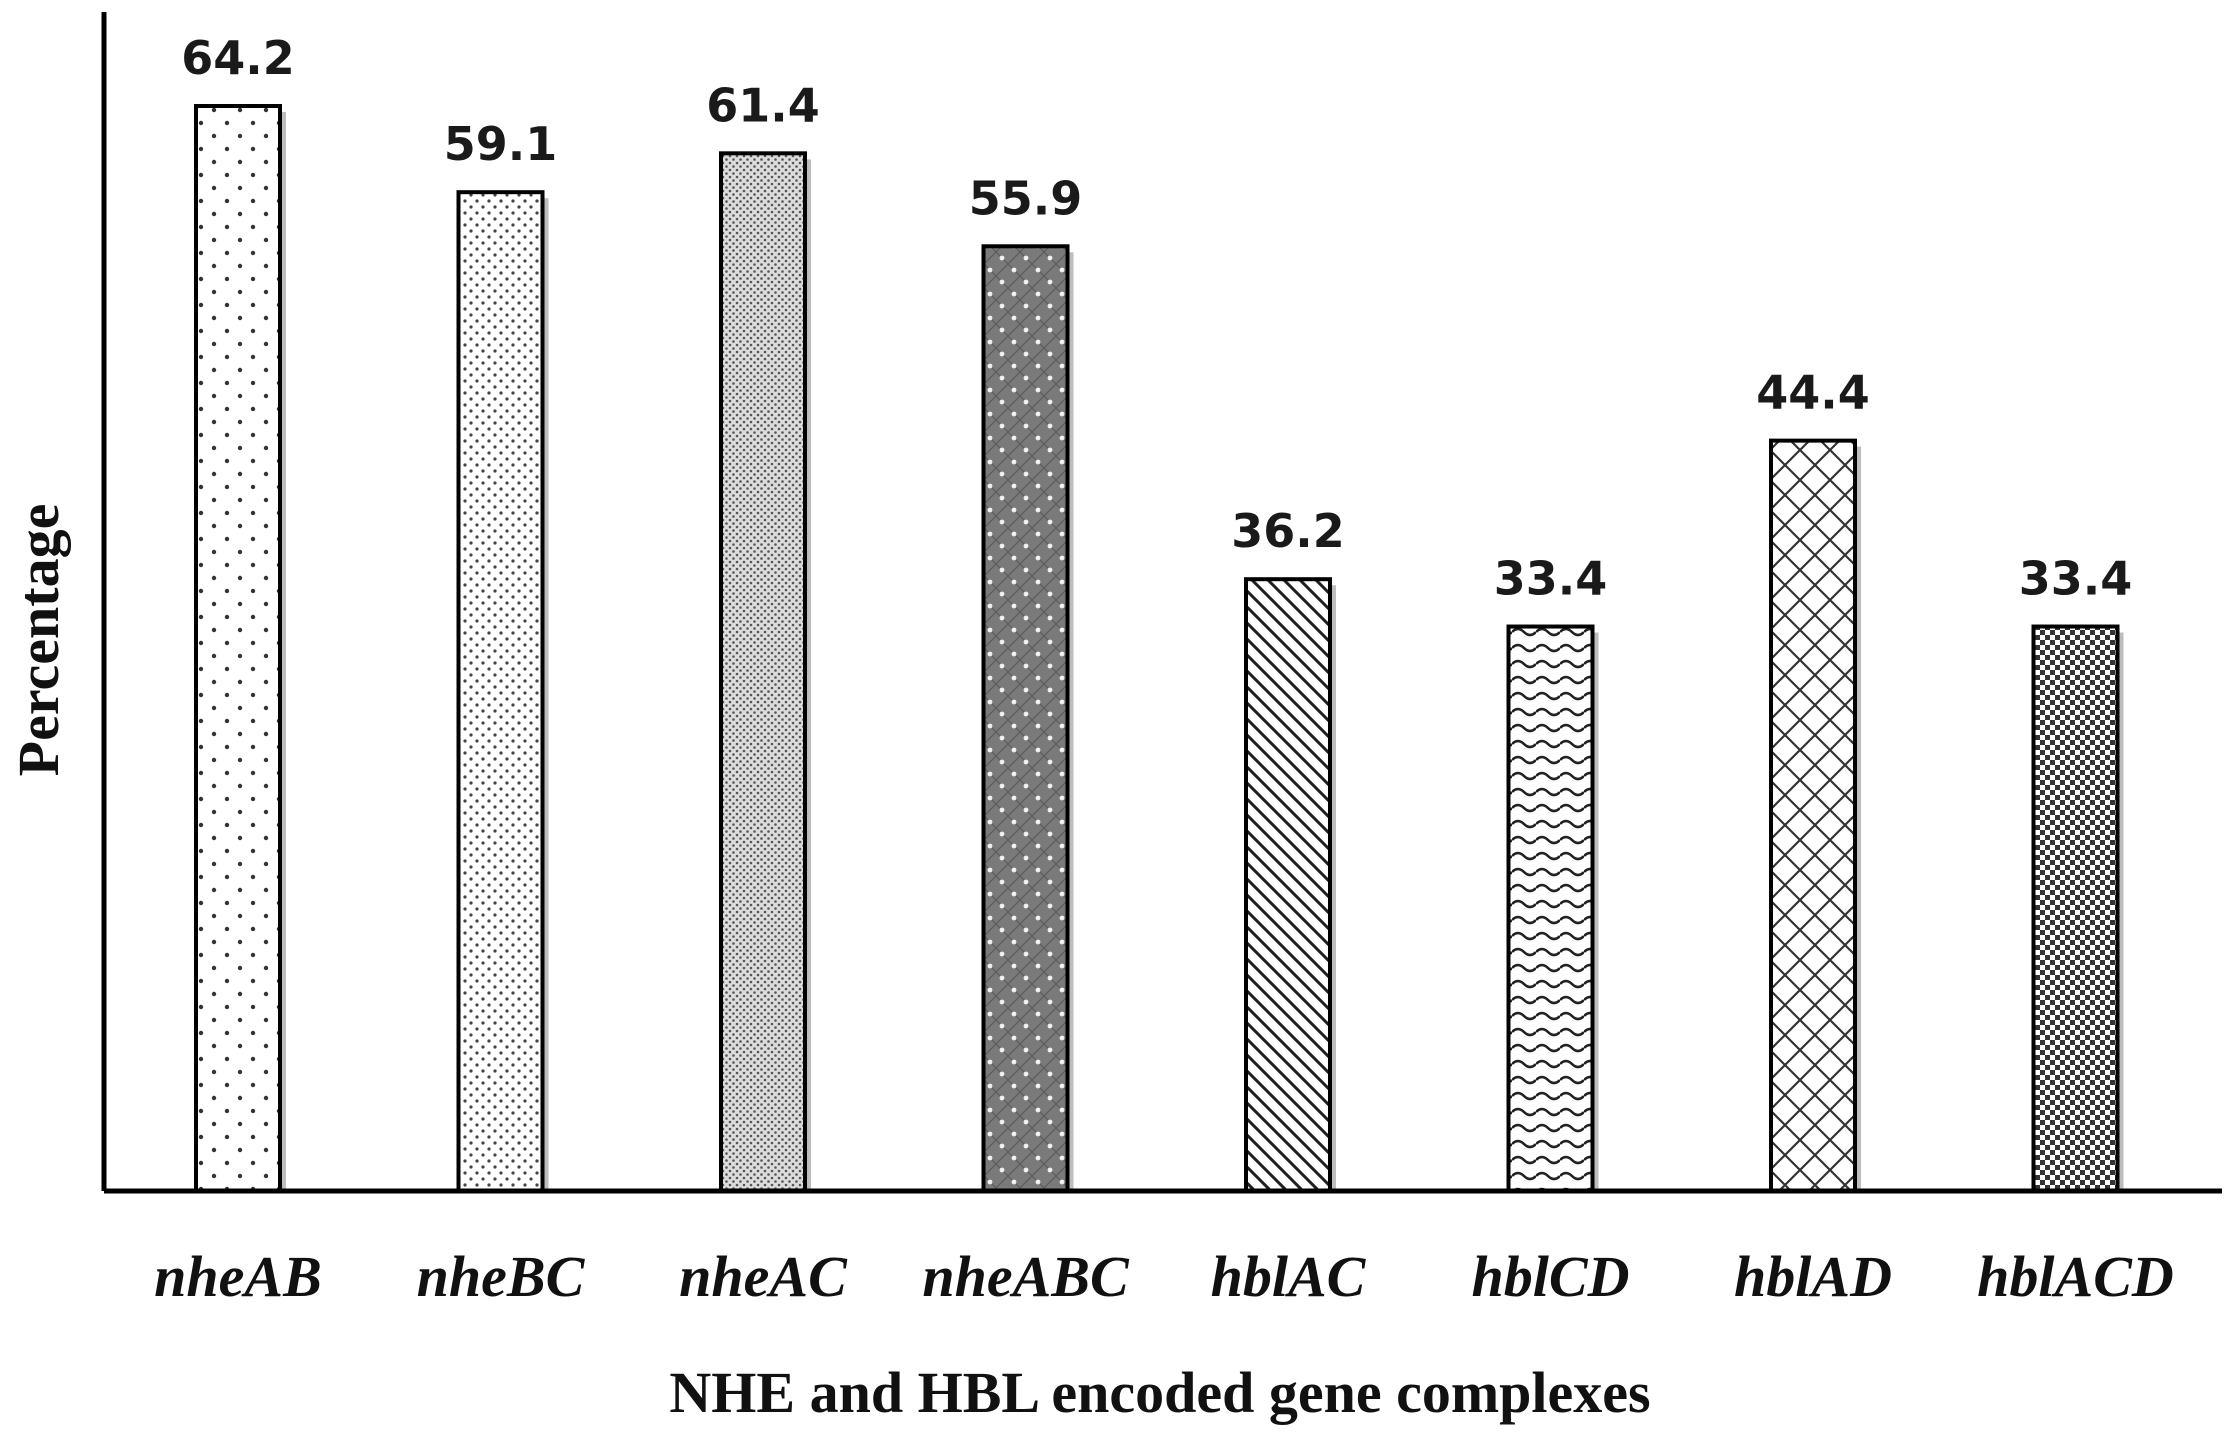  I want to click on bar-nheBC, so click(500, 691).